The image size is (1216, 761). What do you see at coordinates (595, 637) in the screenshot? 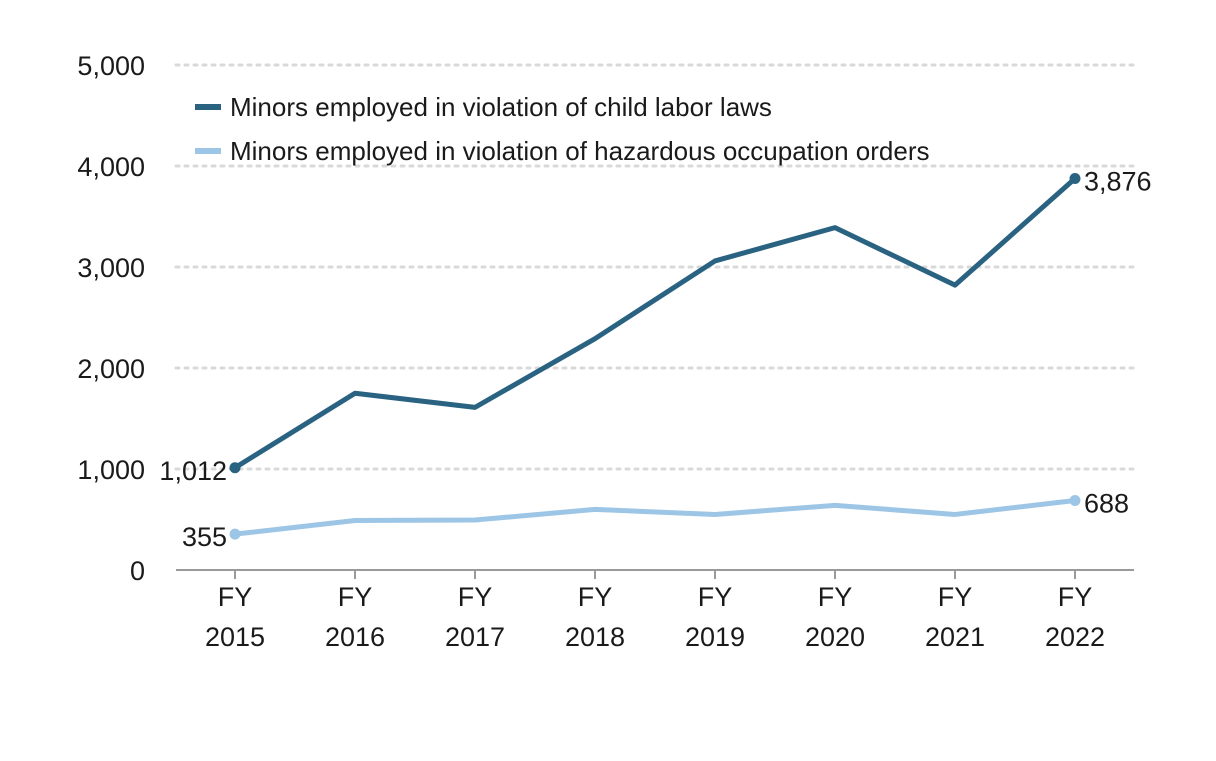
I see `x-tick-label: 2018` at bounding box center [595, 637].